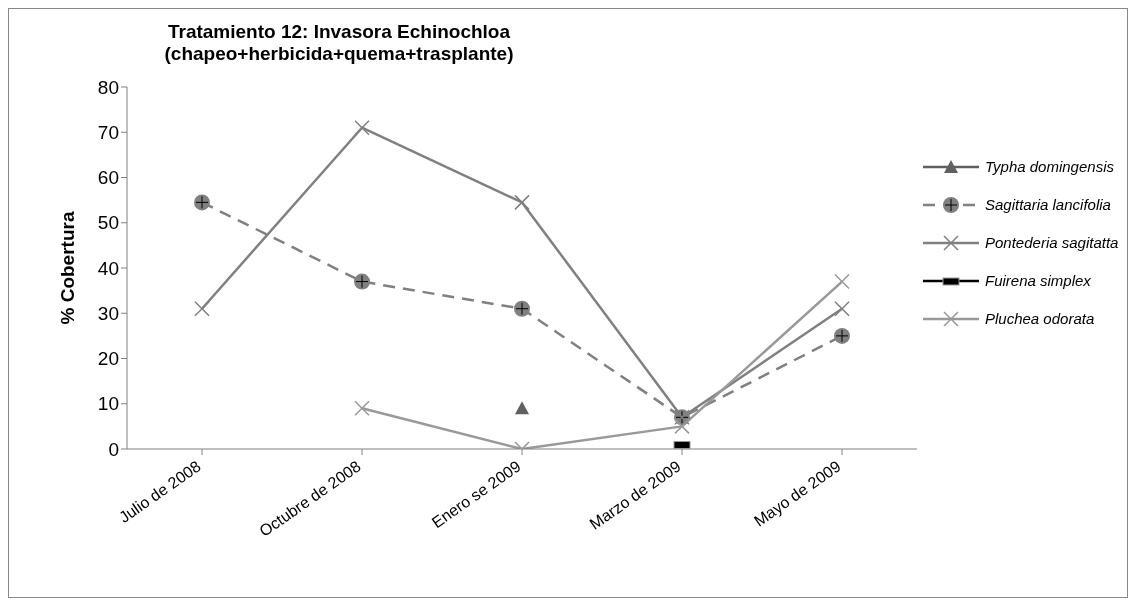  I want to click on y-tick-label: 20, so click(108, 359).